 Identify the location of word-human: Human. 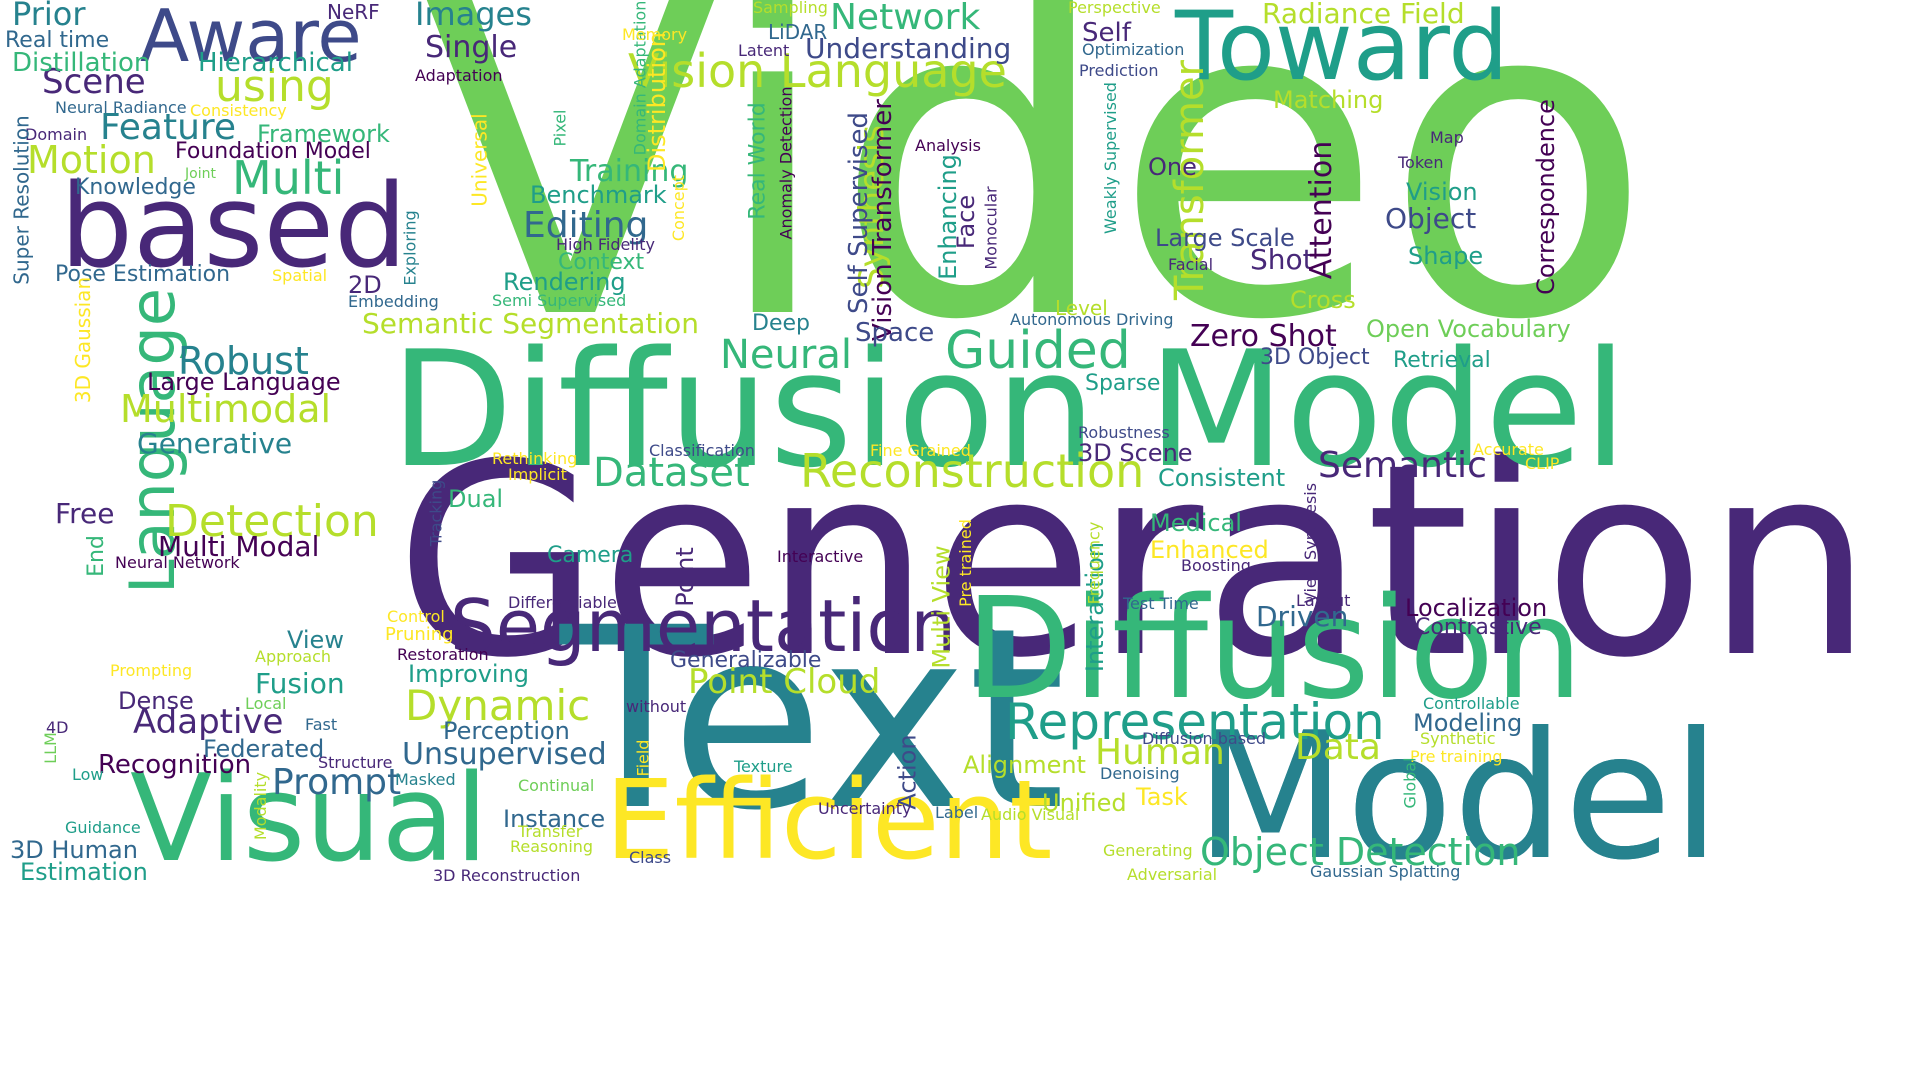
(1160, 752).